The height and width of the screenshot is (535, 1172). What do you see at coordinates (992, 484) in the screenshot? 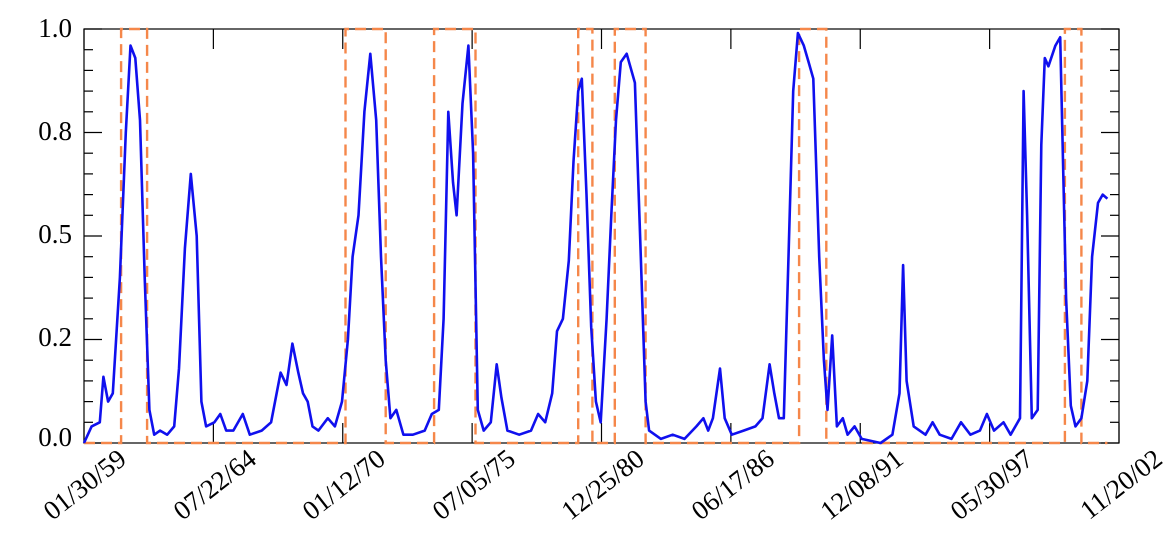
I see `x-tick-label: 05/30/97` at bounding box center [992, 484].